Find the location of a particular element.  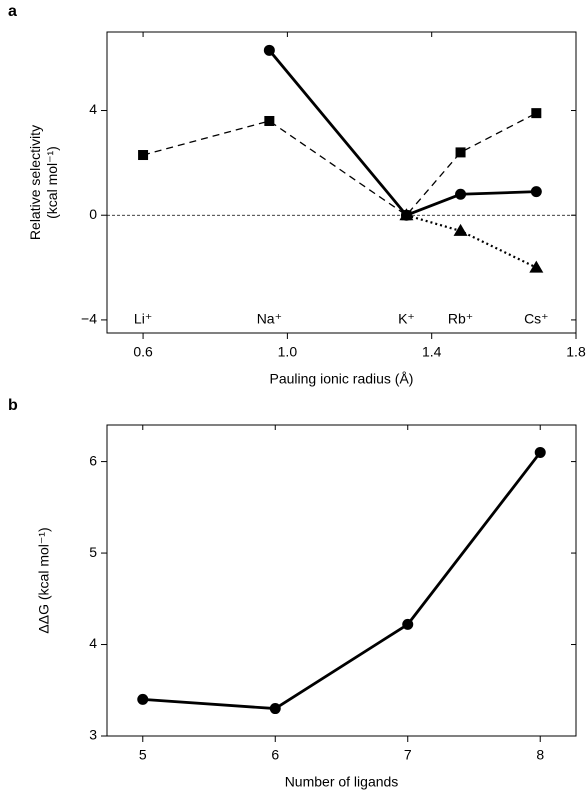

x-axis-label: Number of ligands is located at coordinates (342, 782).